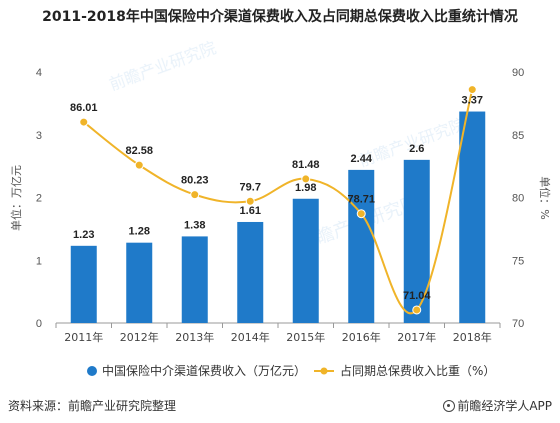 This screenshot has height=423, width=560. Describe the element at coordinates (139, 151) in the screenshot. I see `line-value-label: 82.58` at that location.